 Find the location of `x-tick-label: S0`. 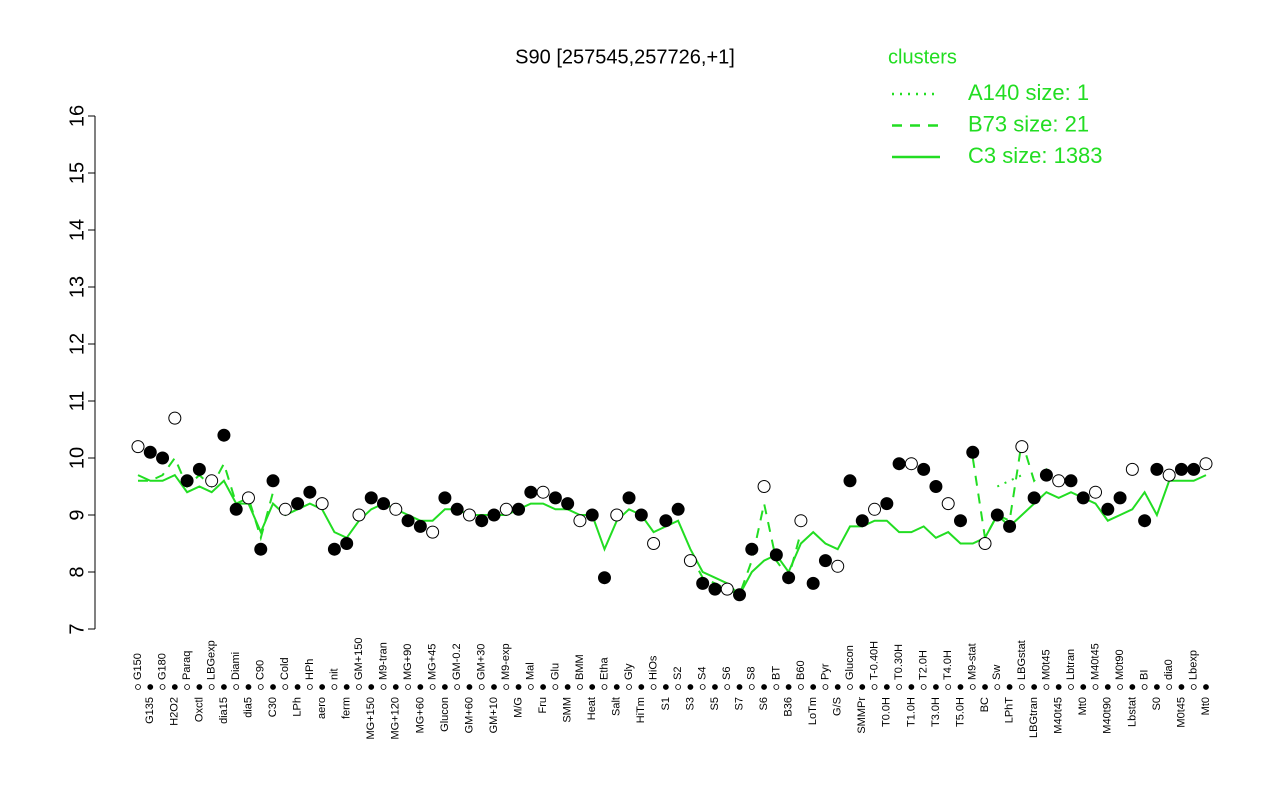

x-tick-label: S0 is located at coordinates (1157, 703).